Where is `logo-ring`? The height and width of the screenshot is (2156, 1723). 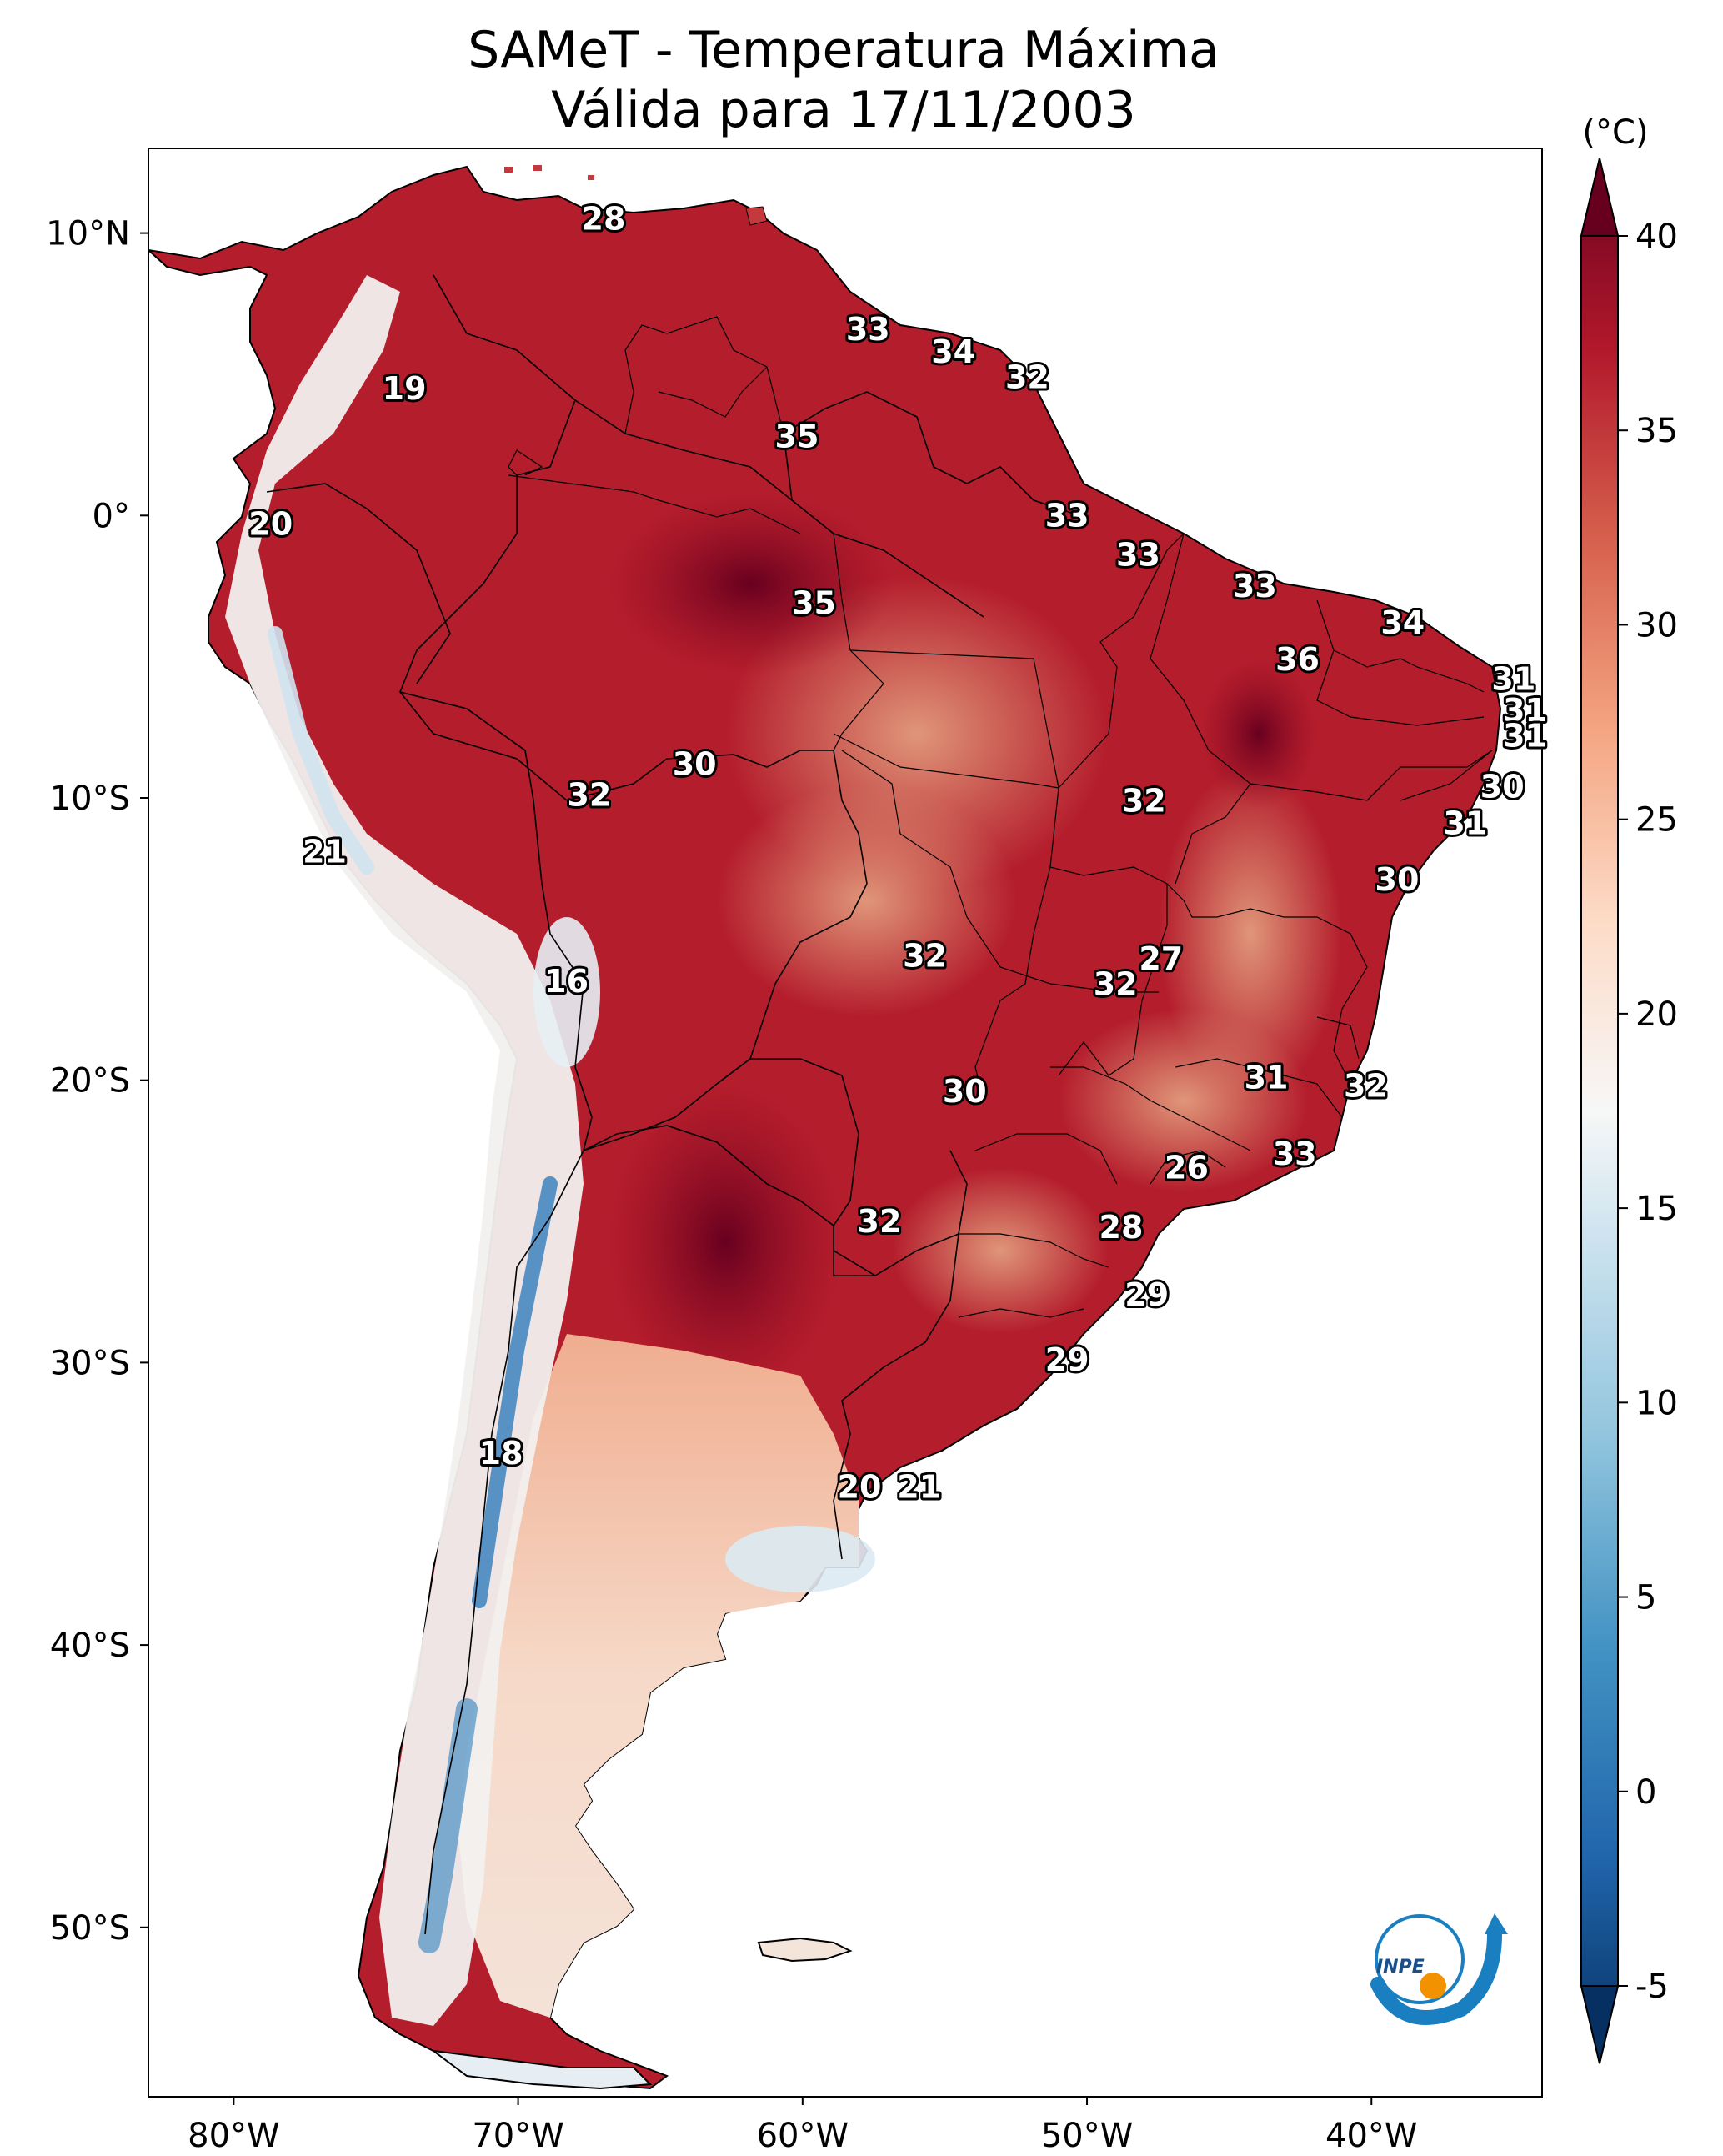 logo-ring is located at coordinates (1420, 1959).